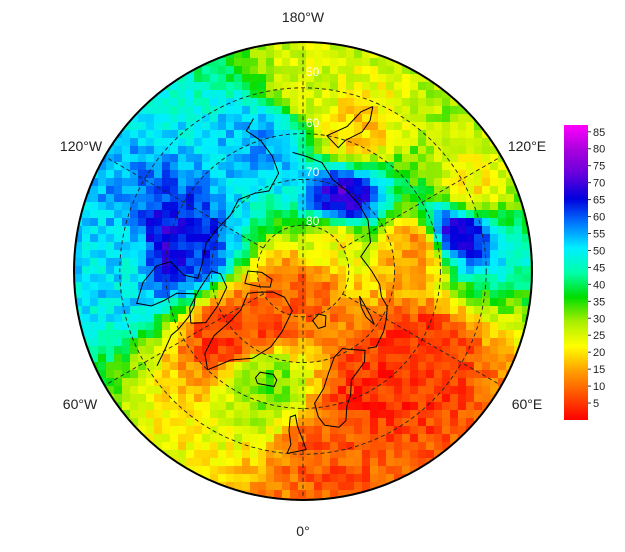 The width and height of the screenshot is (625, 552). Describe the element at coordinates (313, 72) in the screenshot. I see `lat-label-50: 50` at that location.